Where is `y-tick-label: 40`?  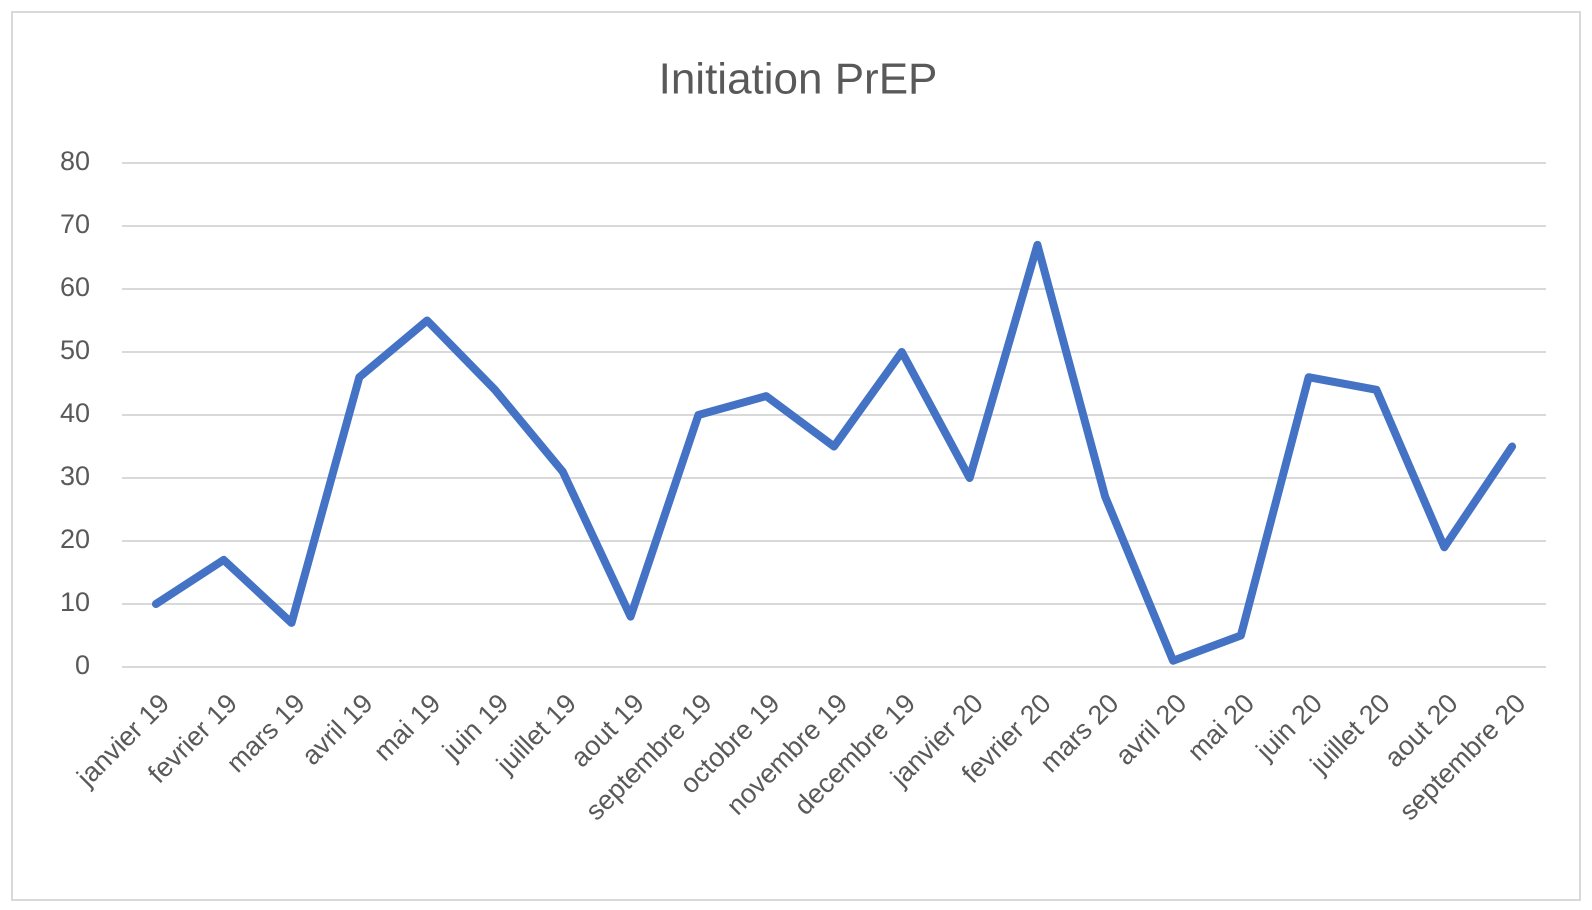 y-tick-label: 40 is located at coordinates (75, 413).